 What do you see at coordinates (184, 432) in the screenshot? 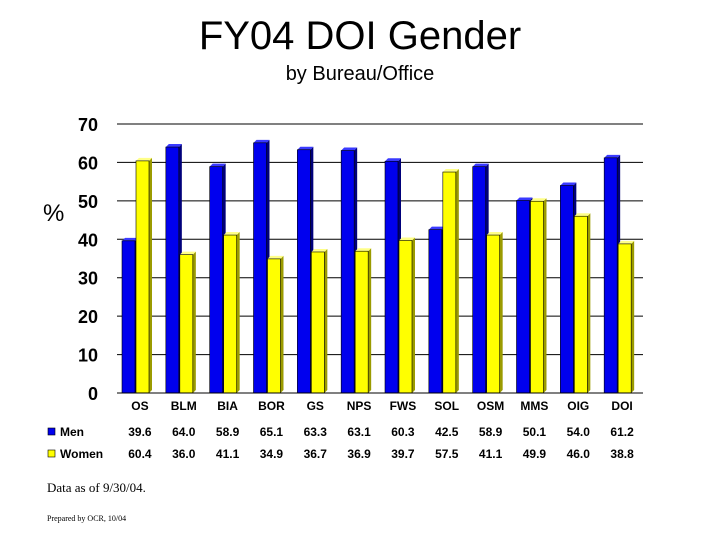
I see `data-label: 64.0` at bounding box center [184, 432].